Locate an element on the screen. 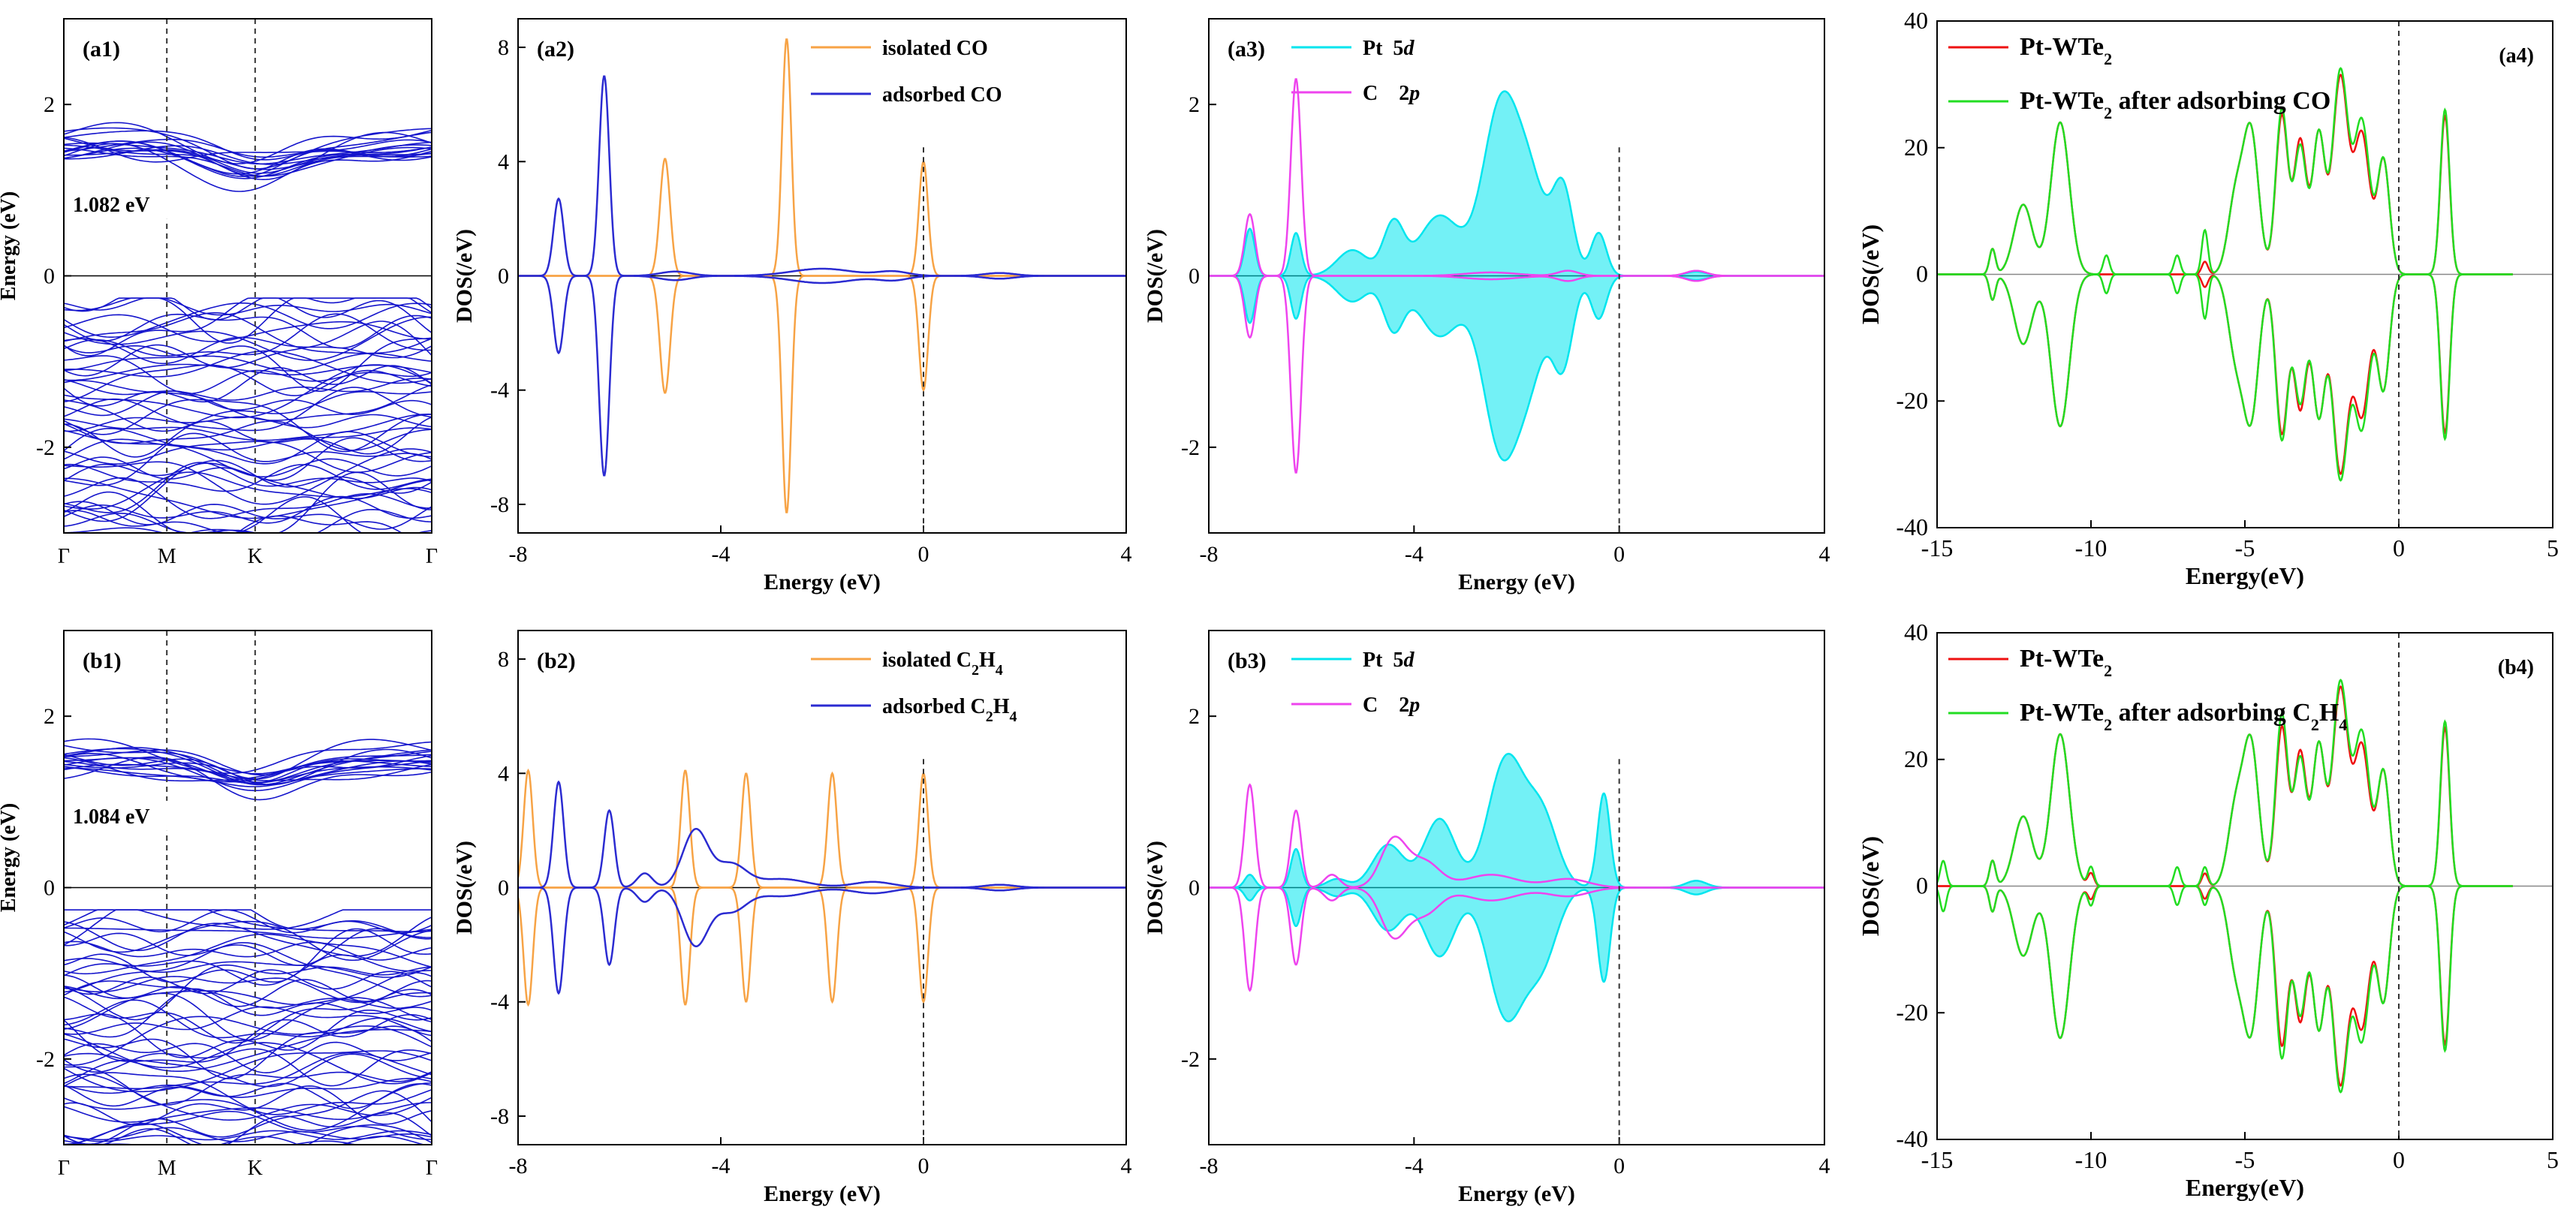 This screenshot has height=1231, width=2576. legend-label: isolated CO is located at coordinates (935, 48).